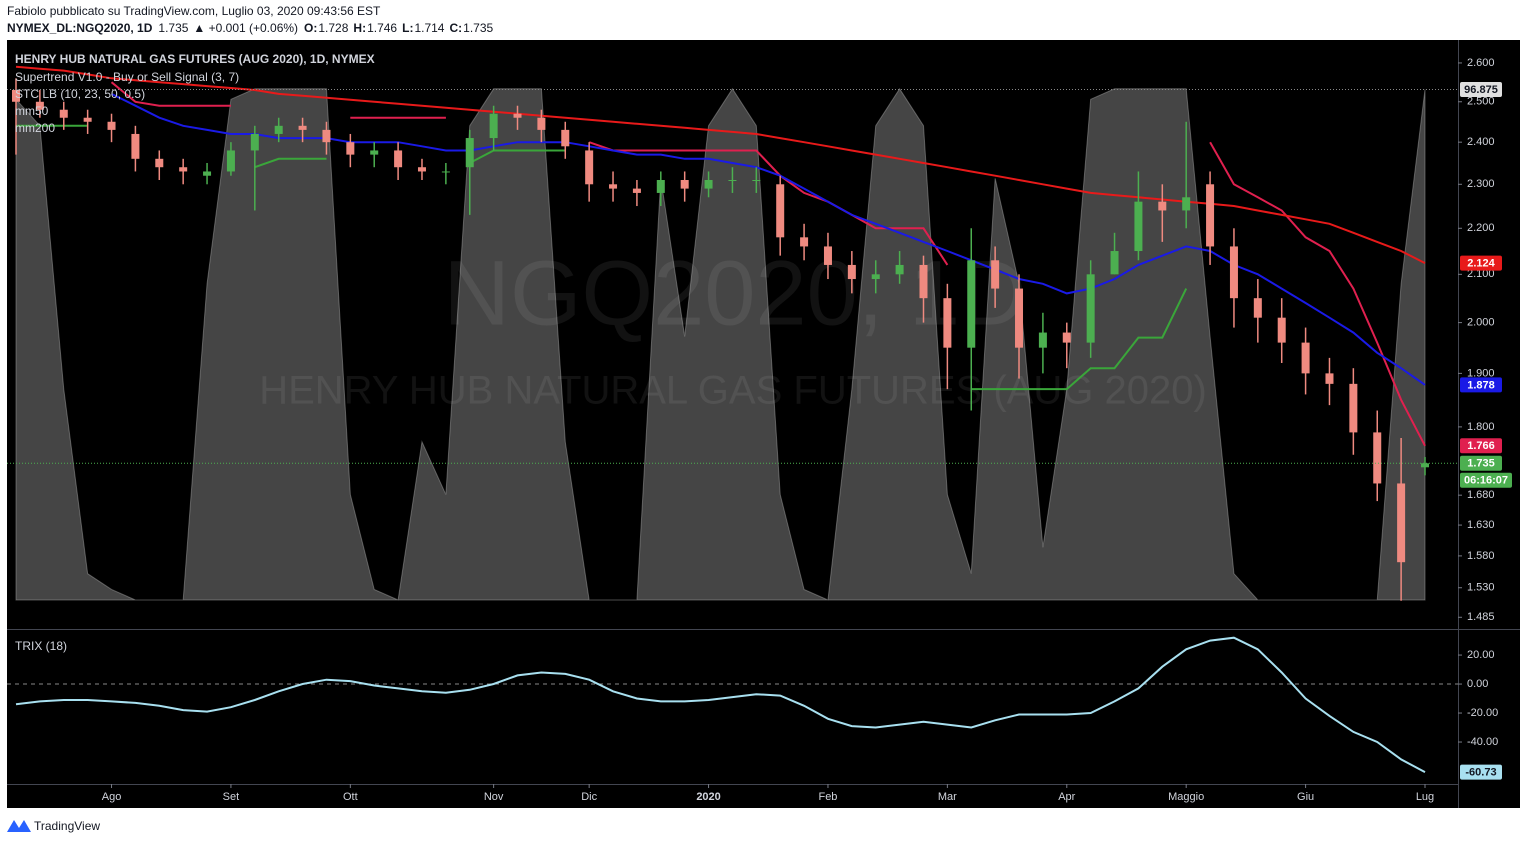  What do you see at coordinates (1481, 102) in the screenshot?
I see `y-tick-label: 2.500` at bounding box center [1481, 102].